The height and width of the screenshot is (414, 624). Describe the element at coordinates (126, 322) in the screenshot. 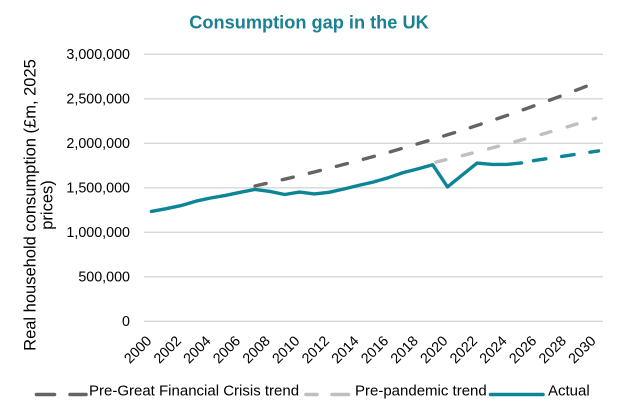

I see `svg-text: 0` at that location.